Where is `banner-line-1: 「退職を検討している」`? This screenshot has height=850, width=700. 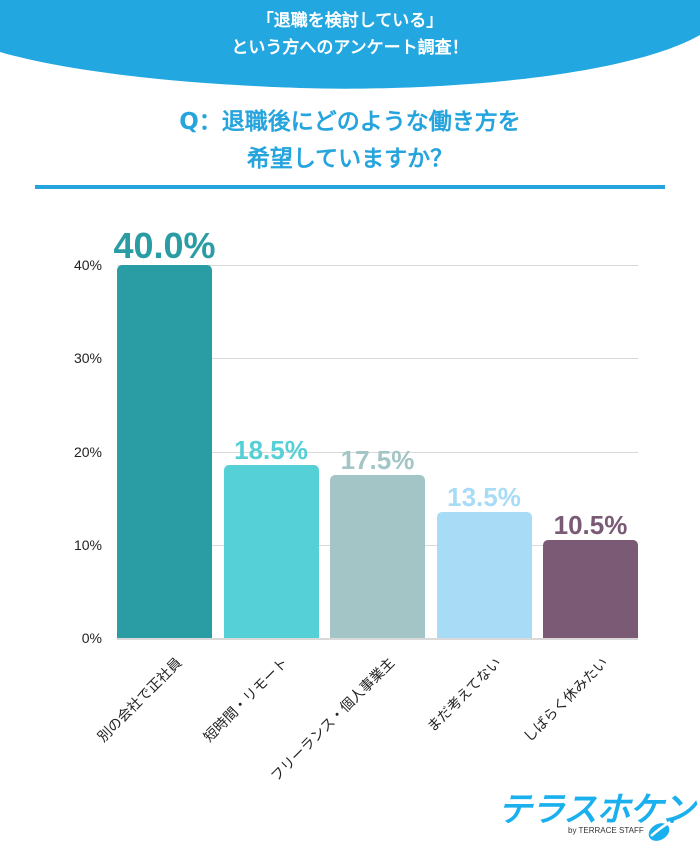
banner-line-1: 「退職を検討している」 is located at coordinates (350, 21).